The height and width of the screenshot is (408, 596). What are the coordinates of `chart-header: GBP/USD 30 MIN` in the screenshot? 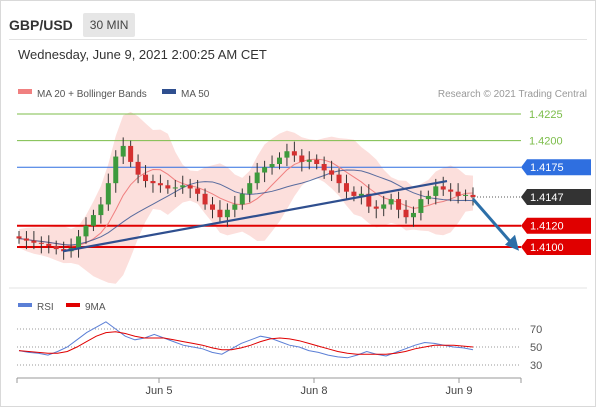 It's located at (72, 25).